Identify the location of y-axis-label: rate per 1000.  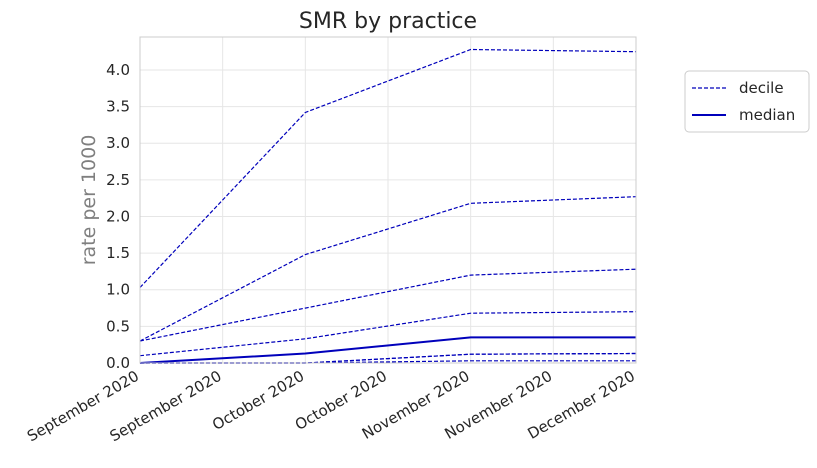
(89, 200).